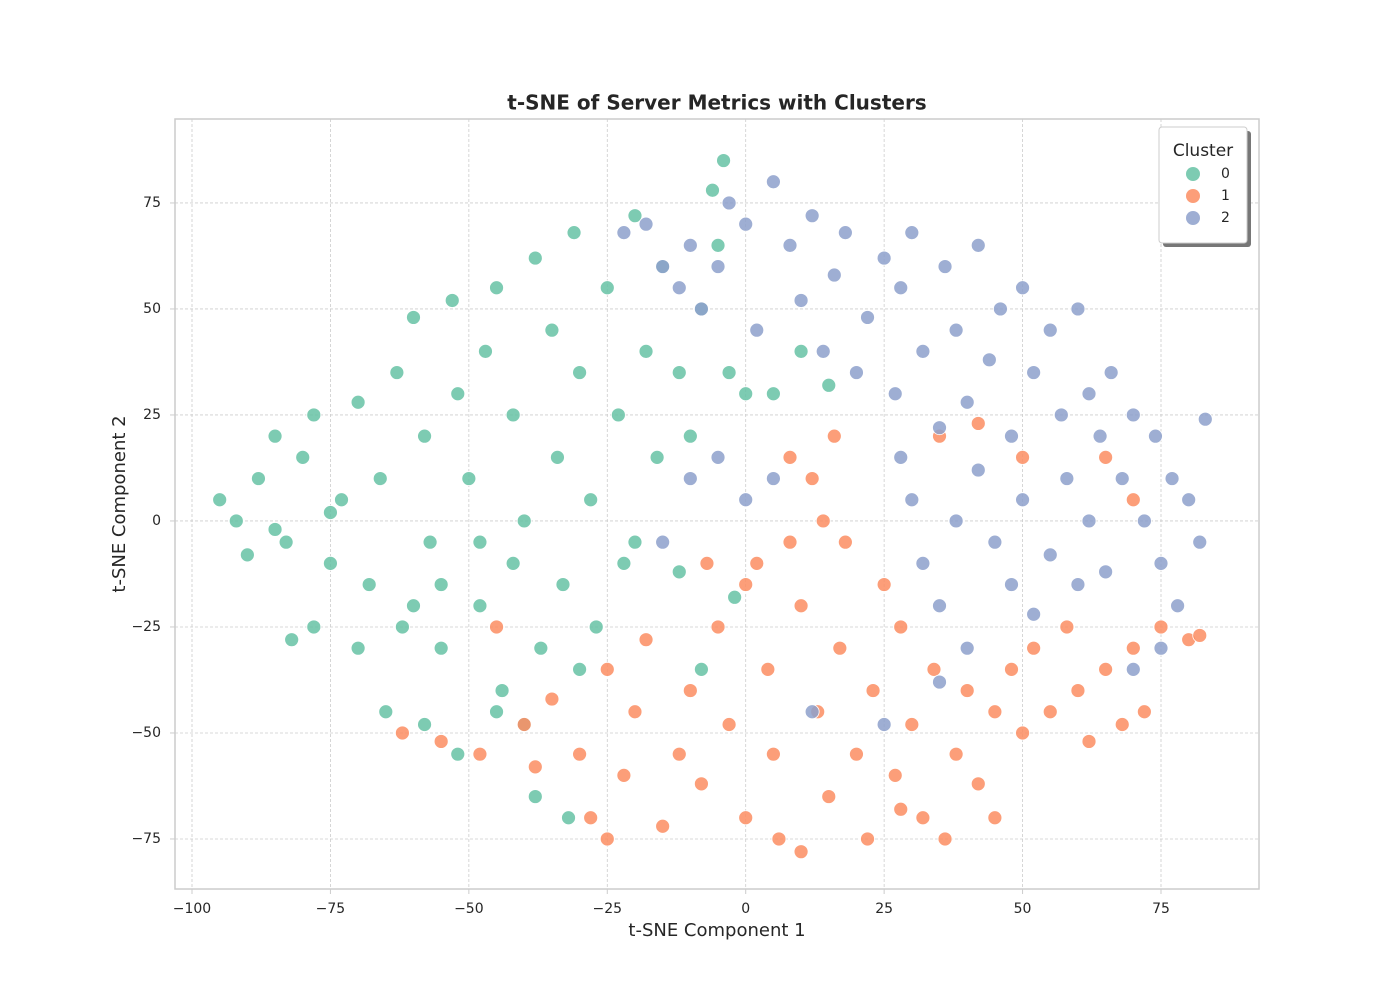 This screenshot has height=1000, width=1400. I want to click on legend: Cluster 0 1 2, so click(1204, 186).